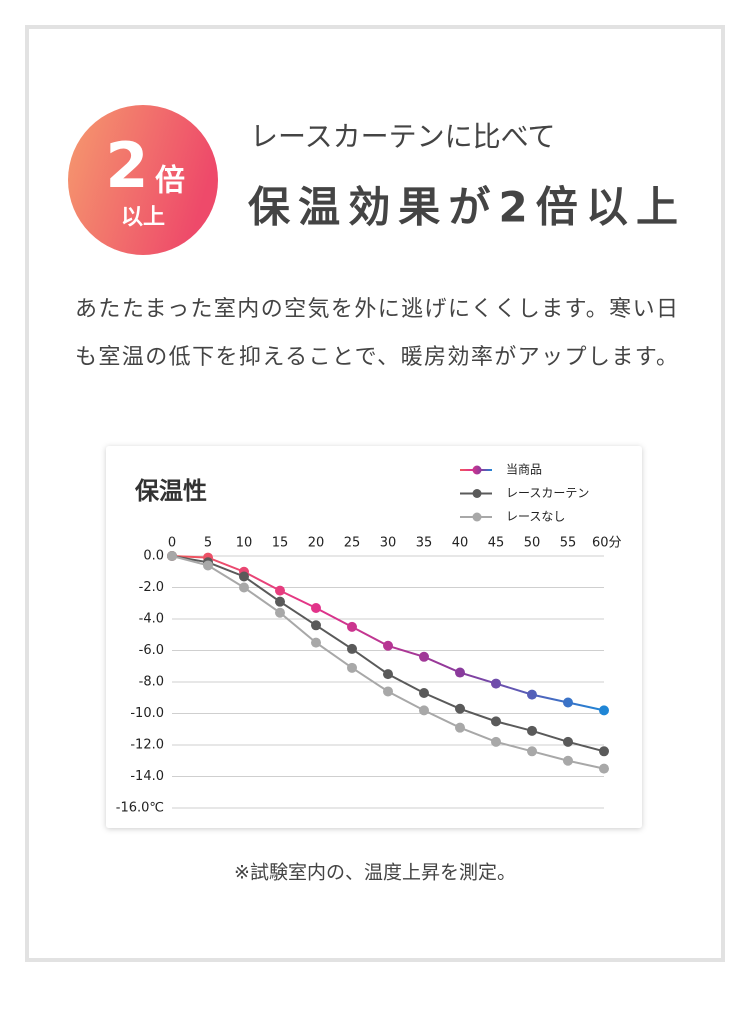 The width and height of the screenshot is (750, 1010). Describe the element at coordinates (280, 543) in the screenshot. I see `x-tick-label: 15` at that location.